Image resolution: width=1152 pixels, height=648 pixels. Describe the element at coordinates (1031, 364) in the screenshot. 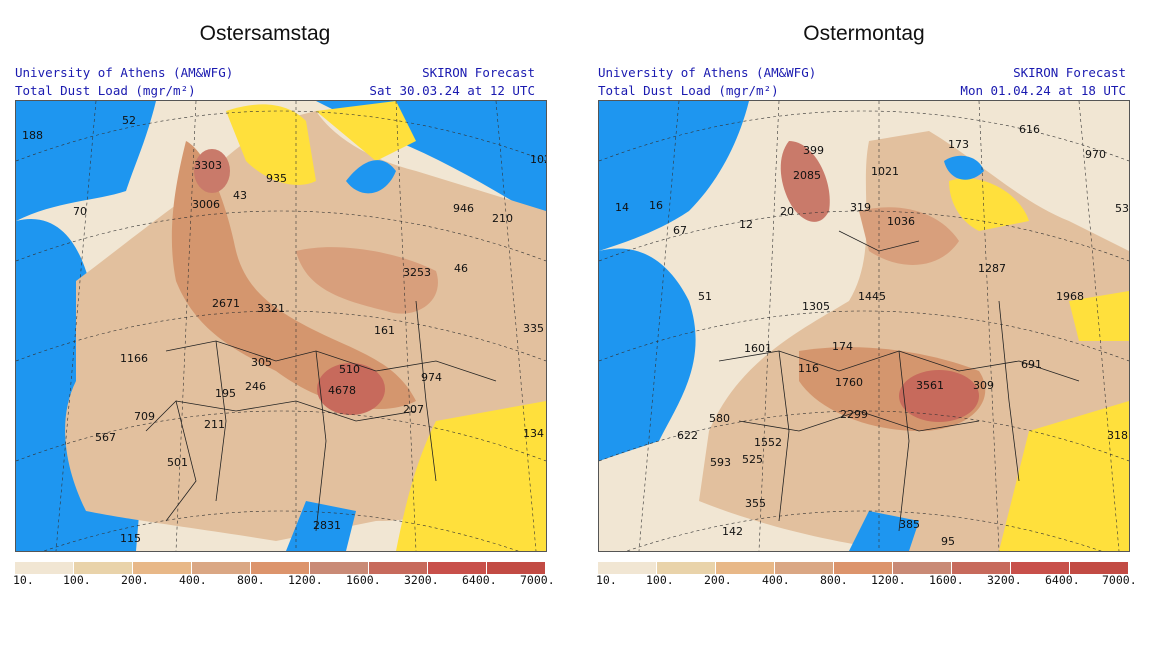

I see `value-label: 691` at that location.